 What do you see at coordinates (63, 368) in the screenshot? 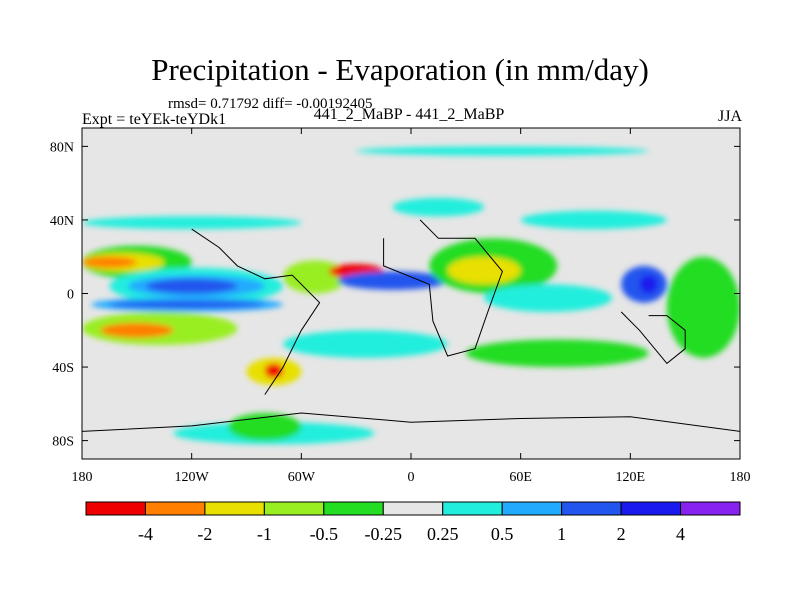
I see `y-tick-label: 40S` at bounding box center [63, 368].